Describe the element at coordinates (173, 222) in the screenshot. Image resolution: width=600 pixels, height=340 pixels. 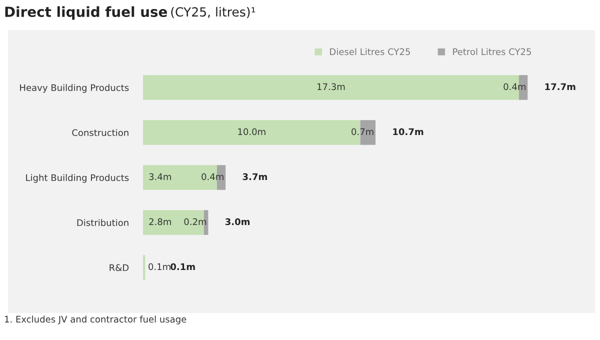
I see `bar` at that location.